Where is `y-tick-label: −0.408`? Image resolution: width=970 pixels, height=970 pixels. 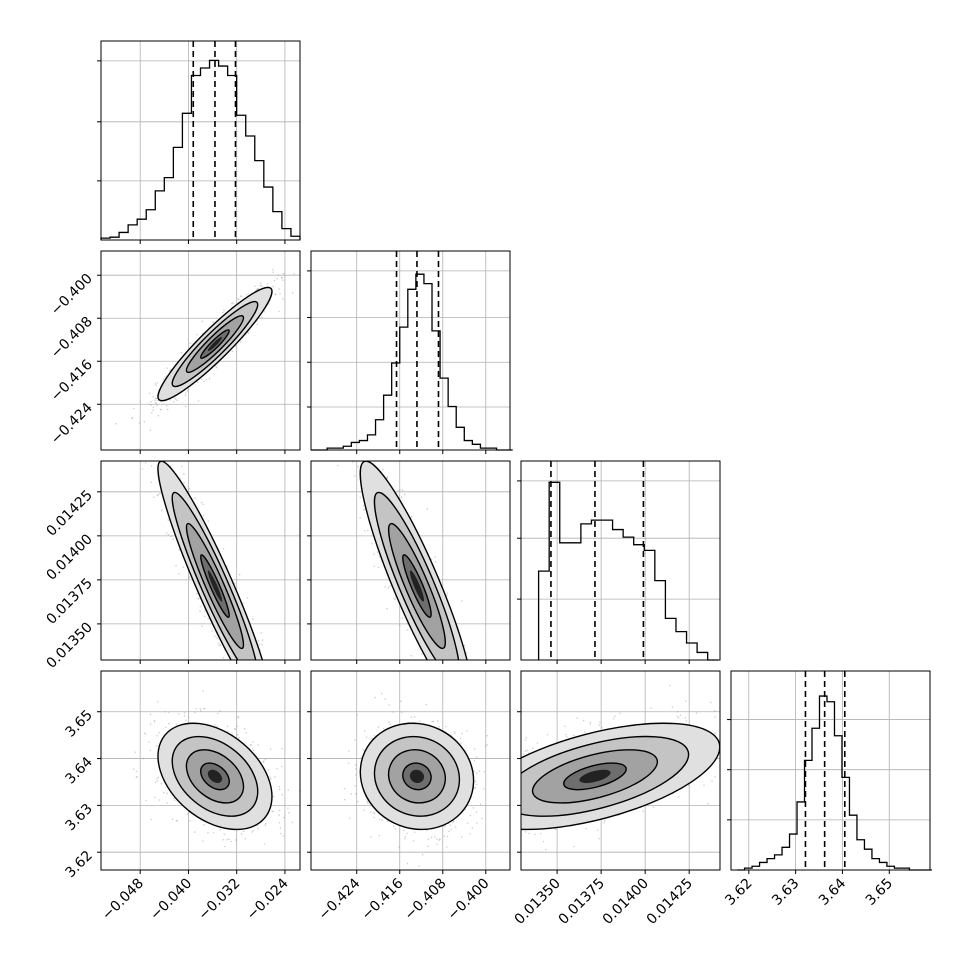
y-tick-label: −0.408 is located at coordinates (72, 338).